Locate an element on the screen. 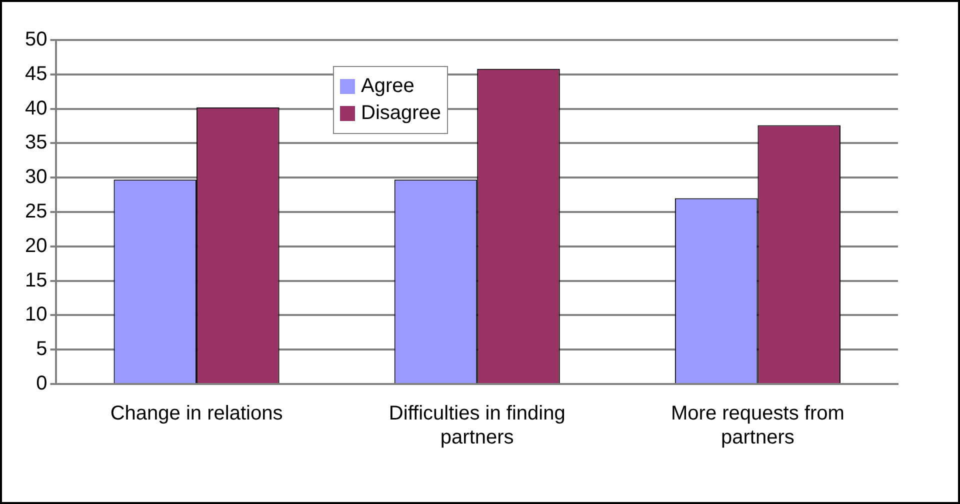 The width and height of the screenshot is (960, 504). y-tick-label: 40 is located at coordinates (36, 108).